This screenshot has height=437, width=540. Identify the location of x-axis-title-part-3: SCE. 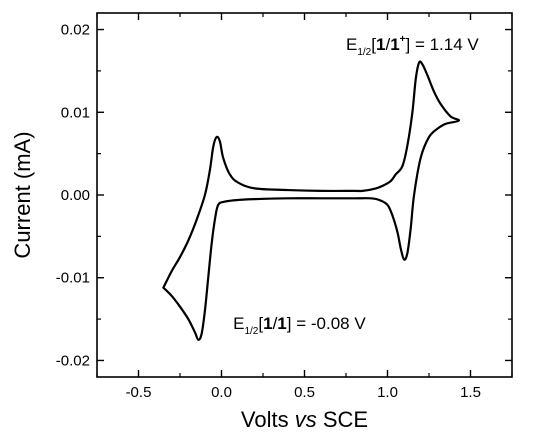
(342, 419).